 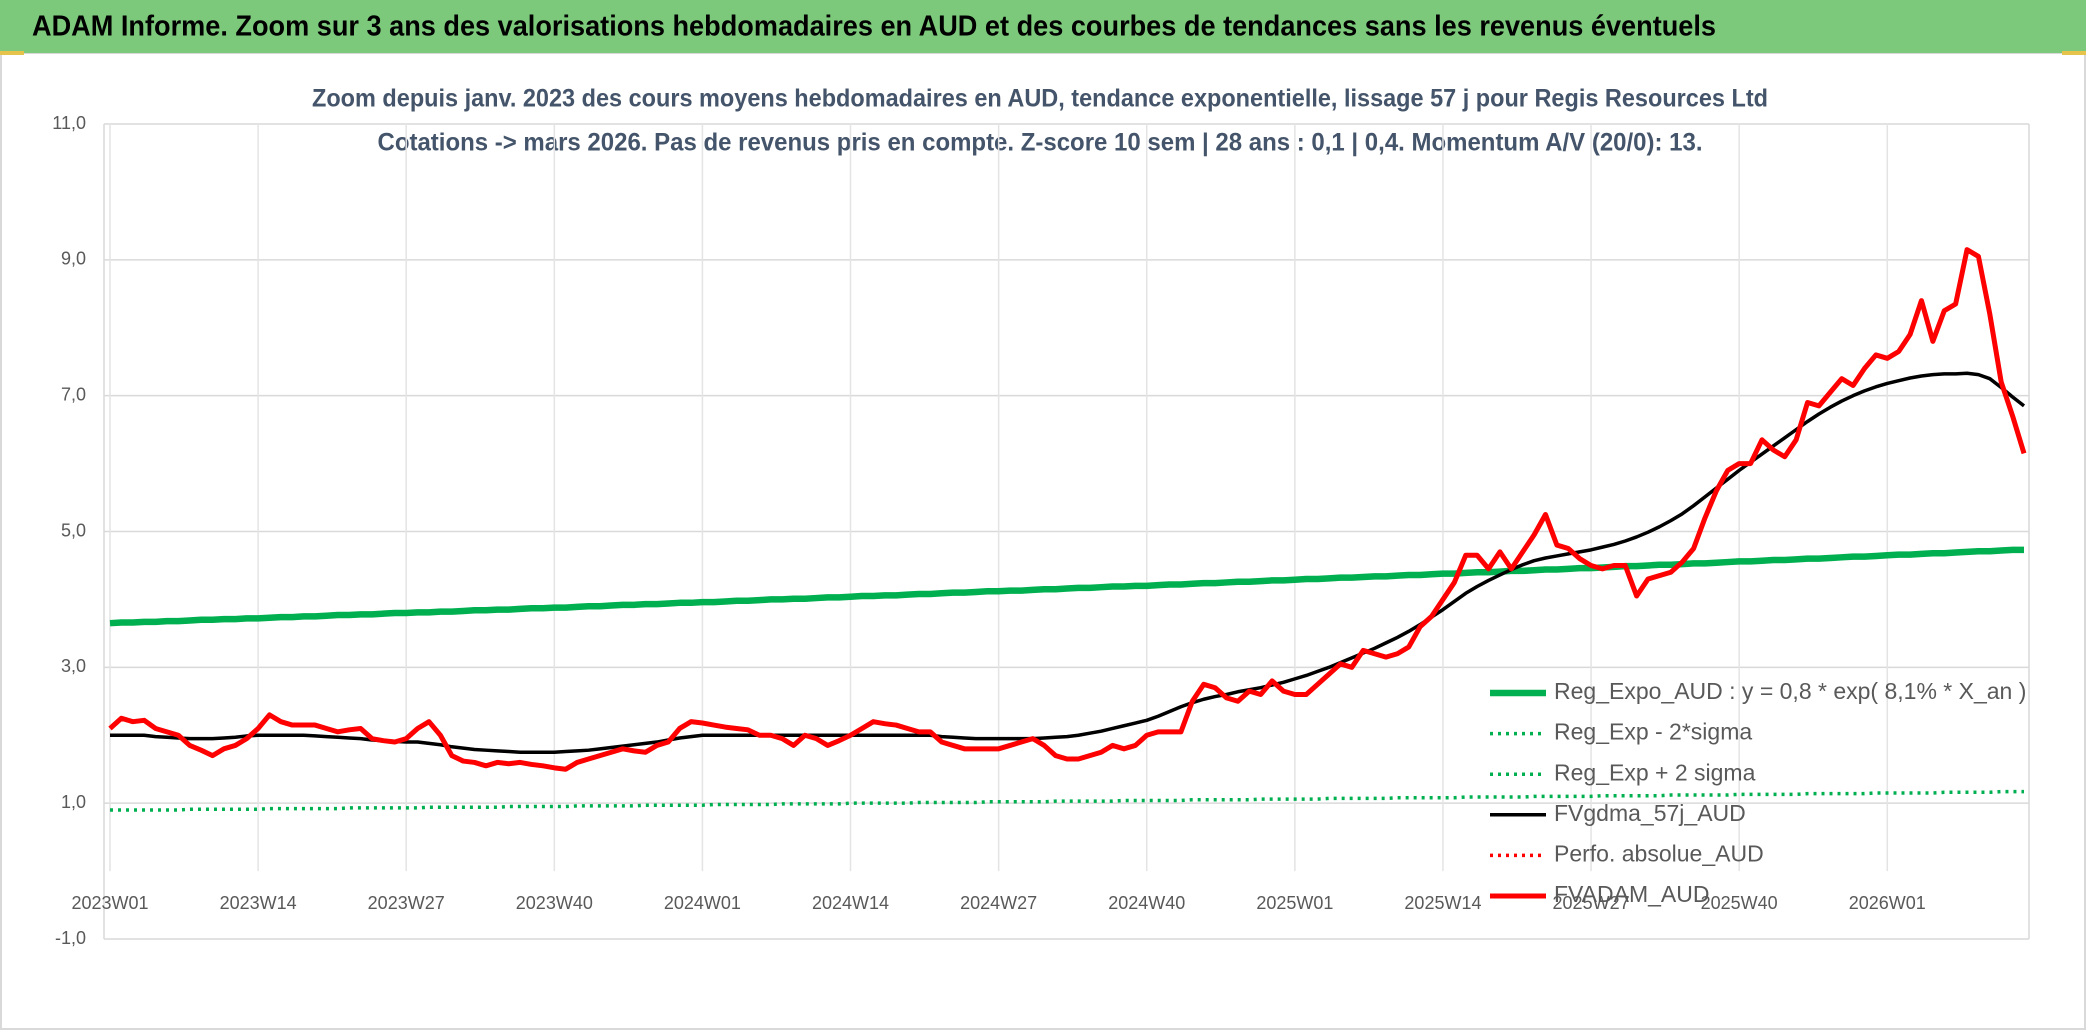 What do you see at coordinates (406, 903) in the screenshot?
I see `x-tick-label: 2023W27` at bounding box center [406, 903].